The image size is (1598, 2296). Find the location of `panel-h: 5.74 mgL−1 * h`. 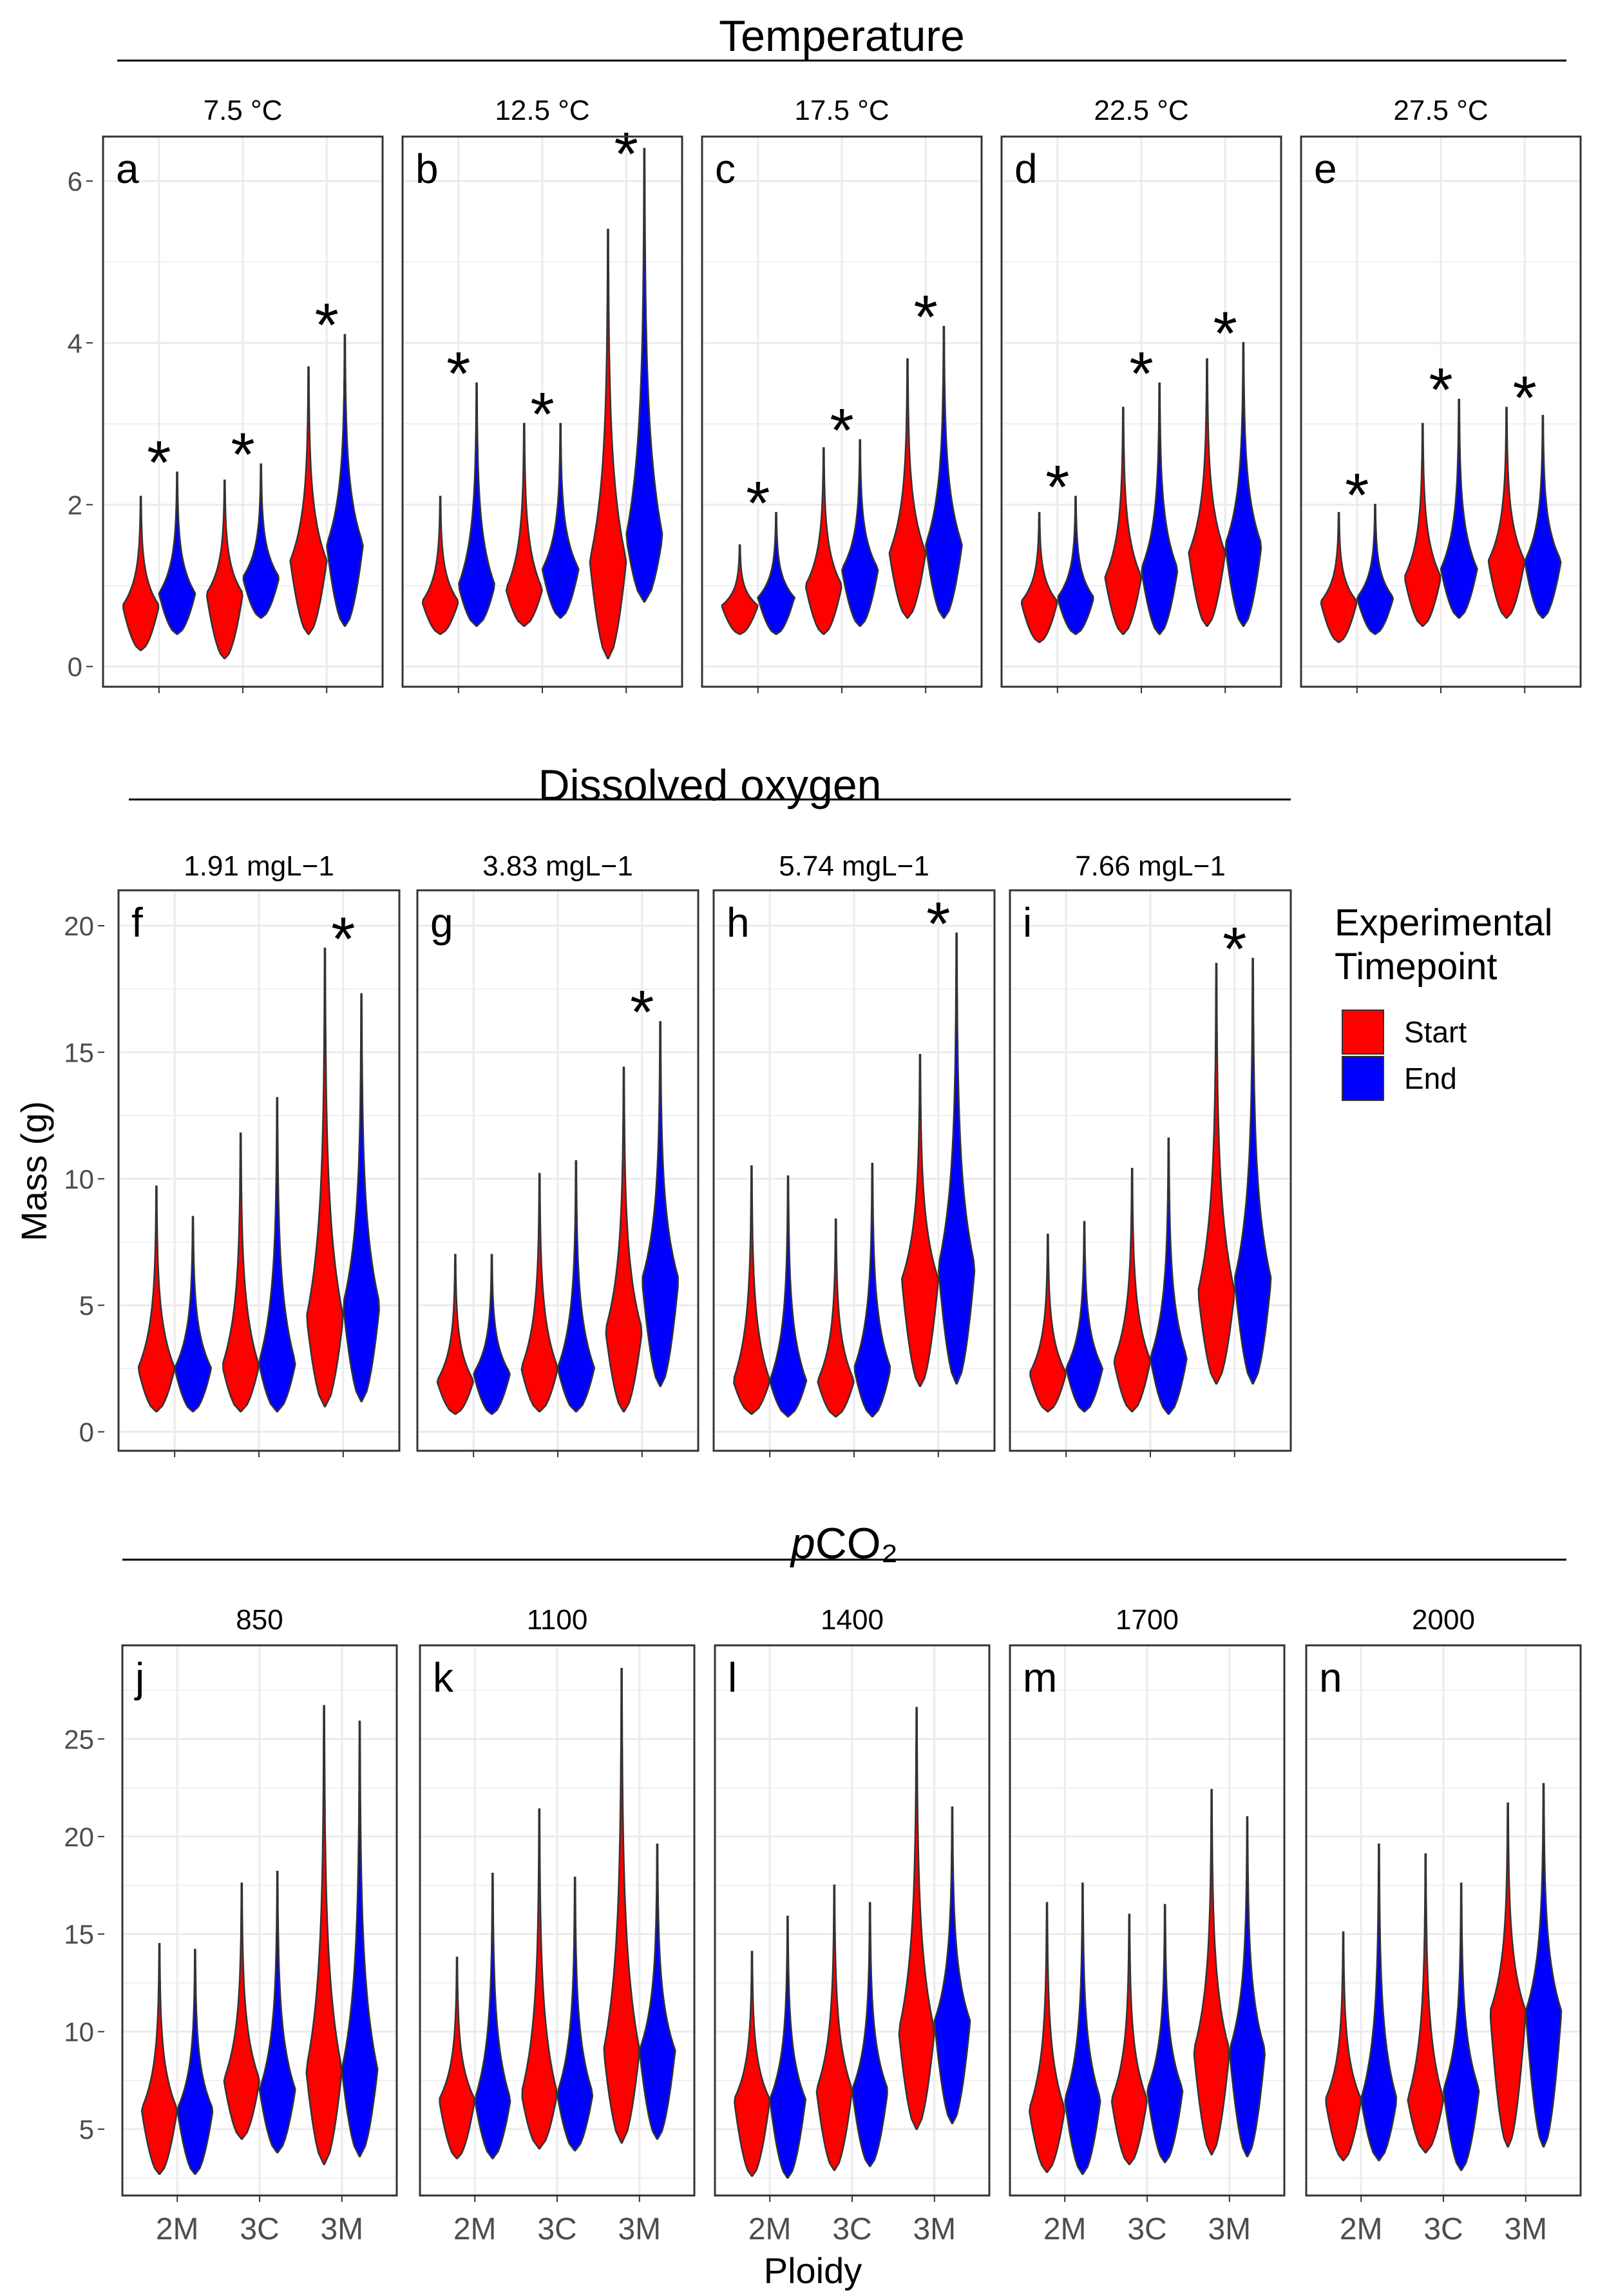

panel-h: 5.74 mgL−1 * h is located at coordinates (854, 1153).